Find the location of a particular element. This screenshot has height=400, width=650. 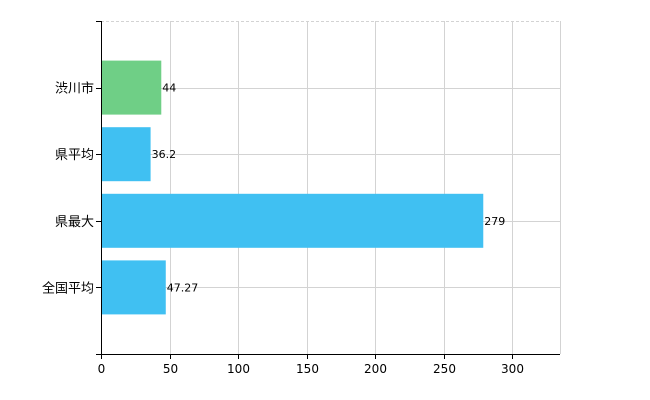

x-tick-label-2: 100 is located at coordinates (238, 369).